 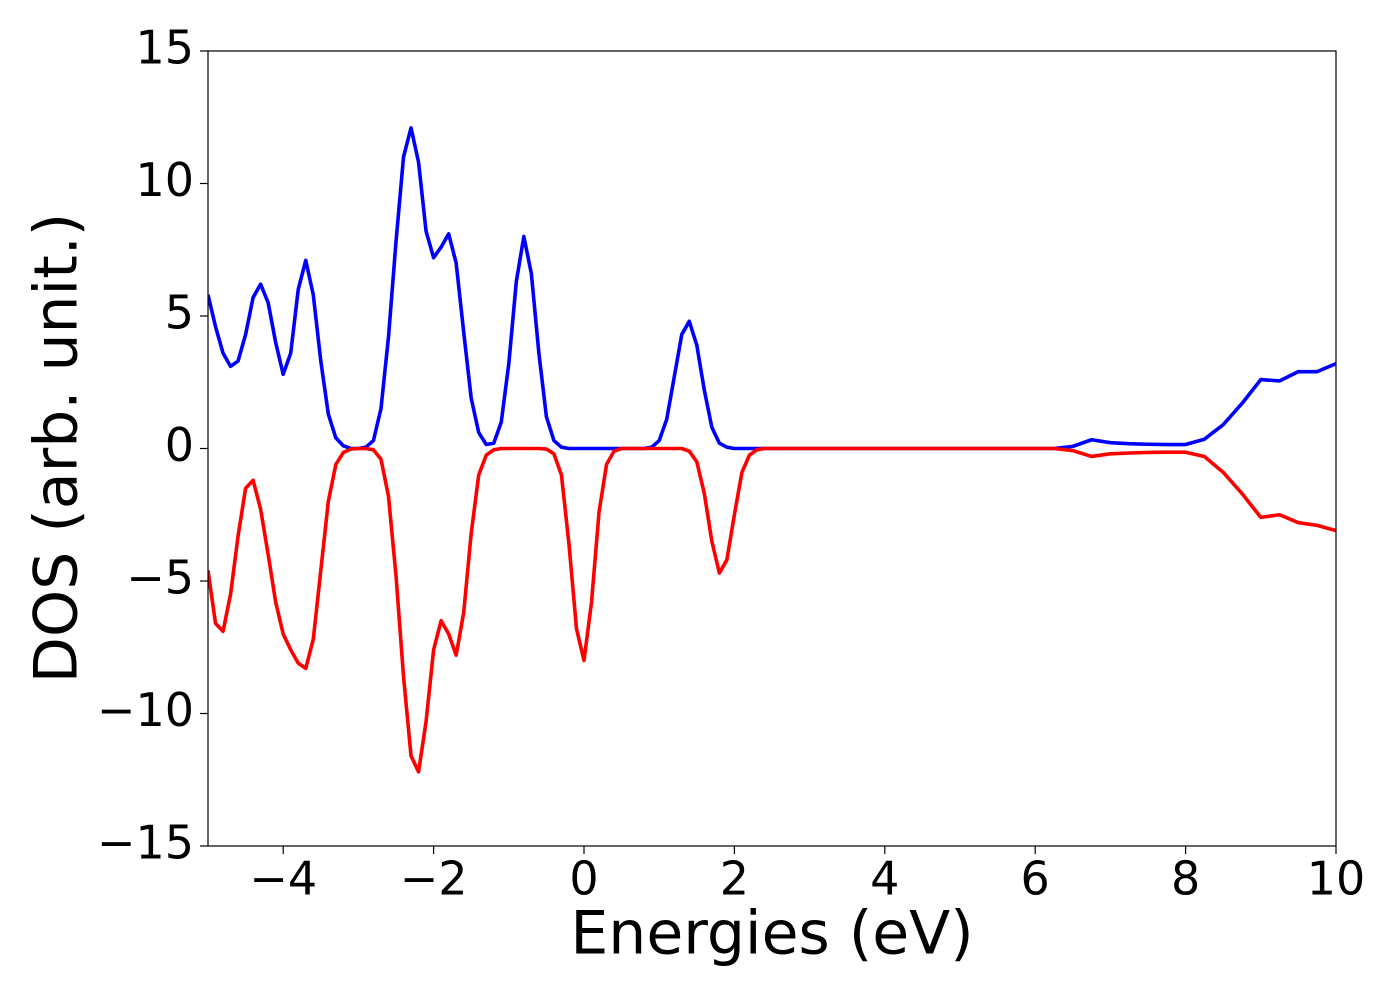 I want to click on y-tick-label: 5, so click(x=179, y=313).